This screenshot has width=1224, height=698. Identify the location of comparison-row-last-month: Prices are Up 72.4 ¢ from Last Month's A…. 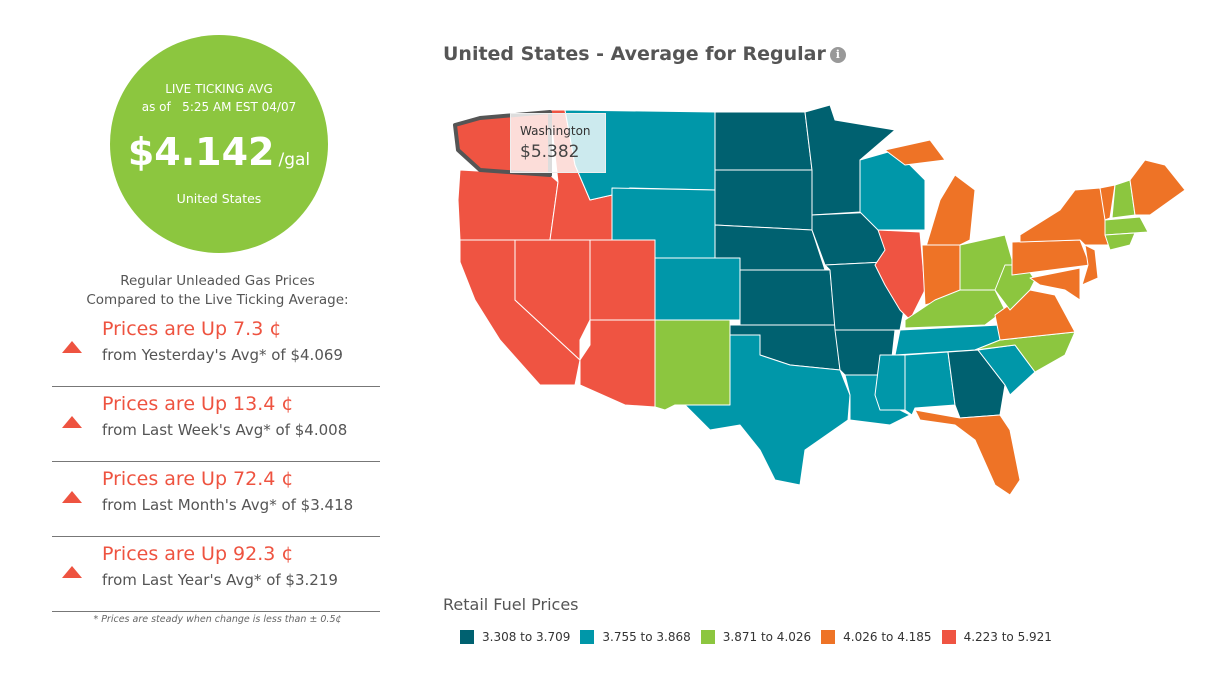
(216, 501).